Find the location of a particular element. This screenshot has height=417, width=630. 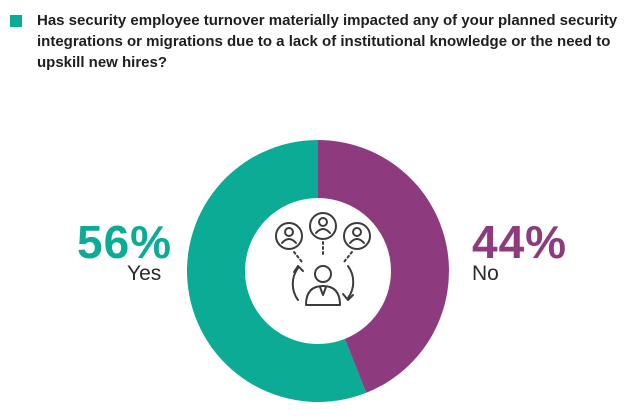

no-category-label: No is located at coordinates (485, 273).